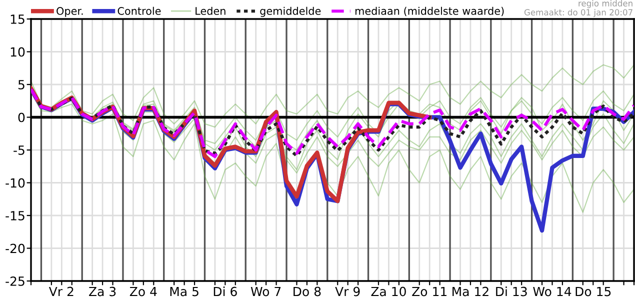 Image resolution: width=635 pixels, height=300 pixels. I want to click on x-tick-label: Vr 9, so click(347, 291).